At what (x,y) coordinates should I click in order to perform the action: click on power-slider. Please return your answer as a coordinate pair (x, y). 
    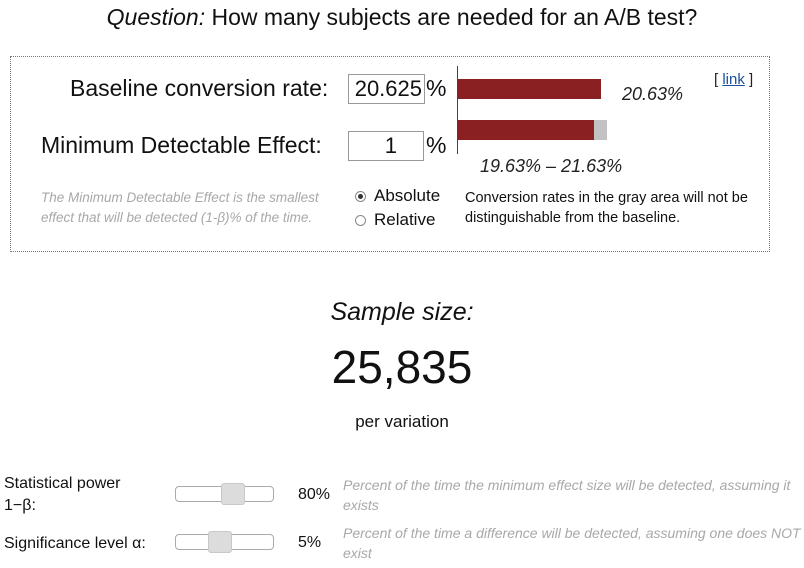
    Looking at the image, I should click on (224, 494).